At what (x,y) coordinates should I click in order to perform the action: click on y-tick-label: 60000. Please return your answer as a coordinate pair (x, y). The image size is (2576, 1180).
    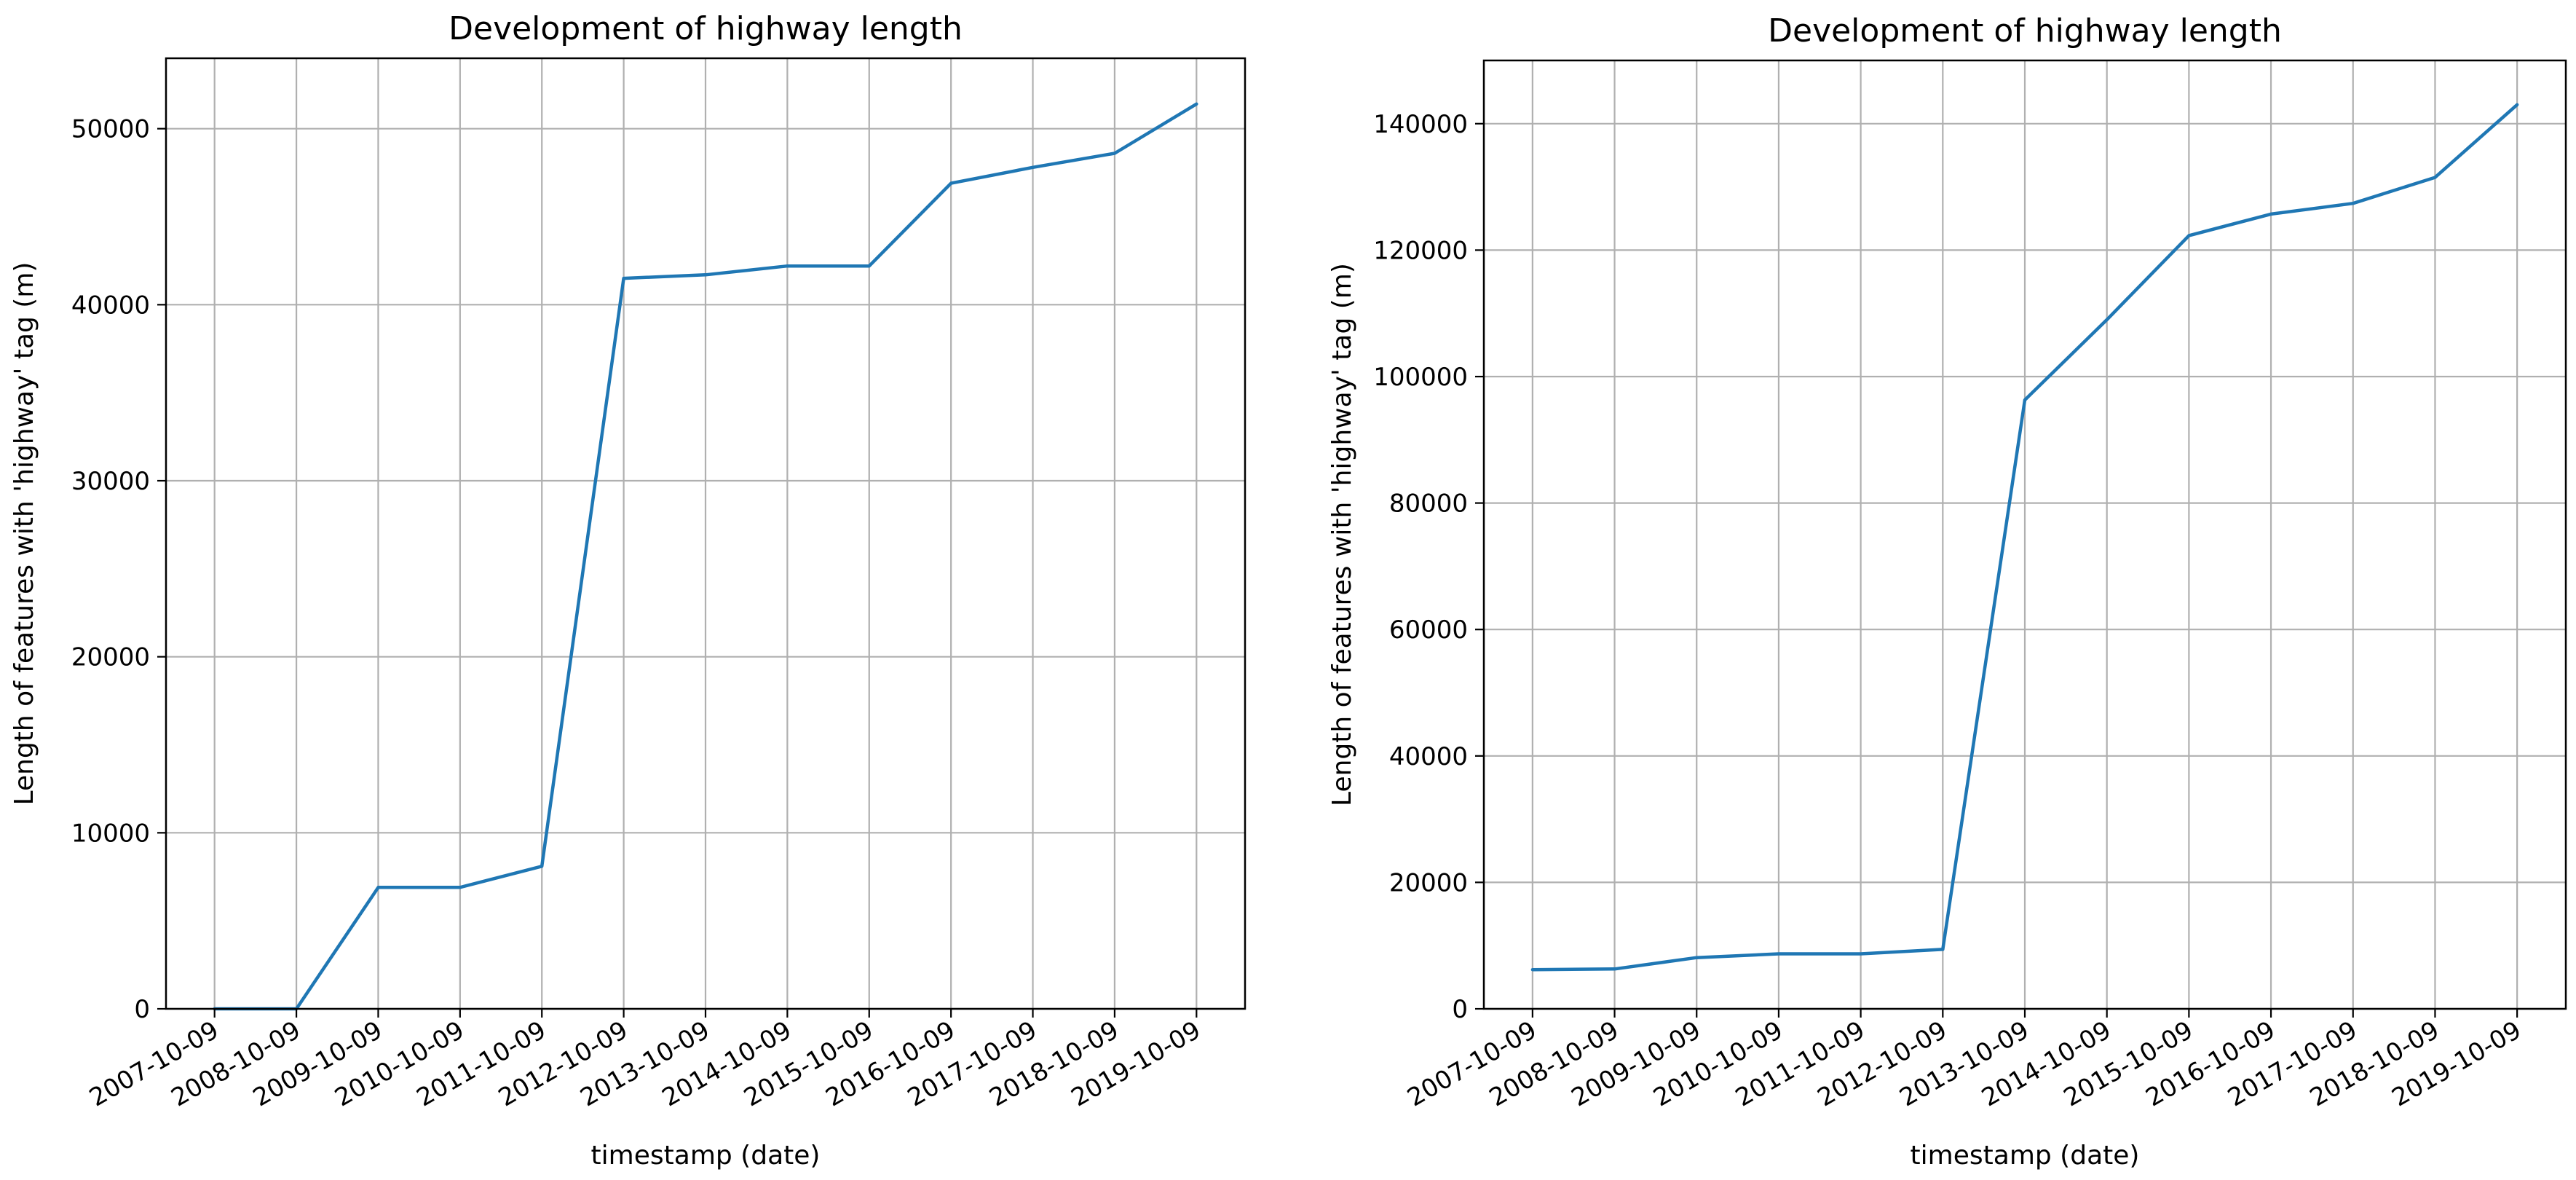
    Looking at the image, I should click on (1428, 630).